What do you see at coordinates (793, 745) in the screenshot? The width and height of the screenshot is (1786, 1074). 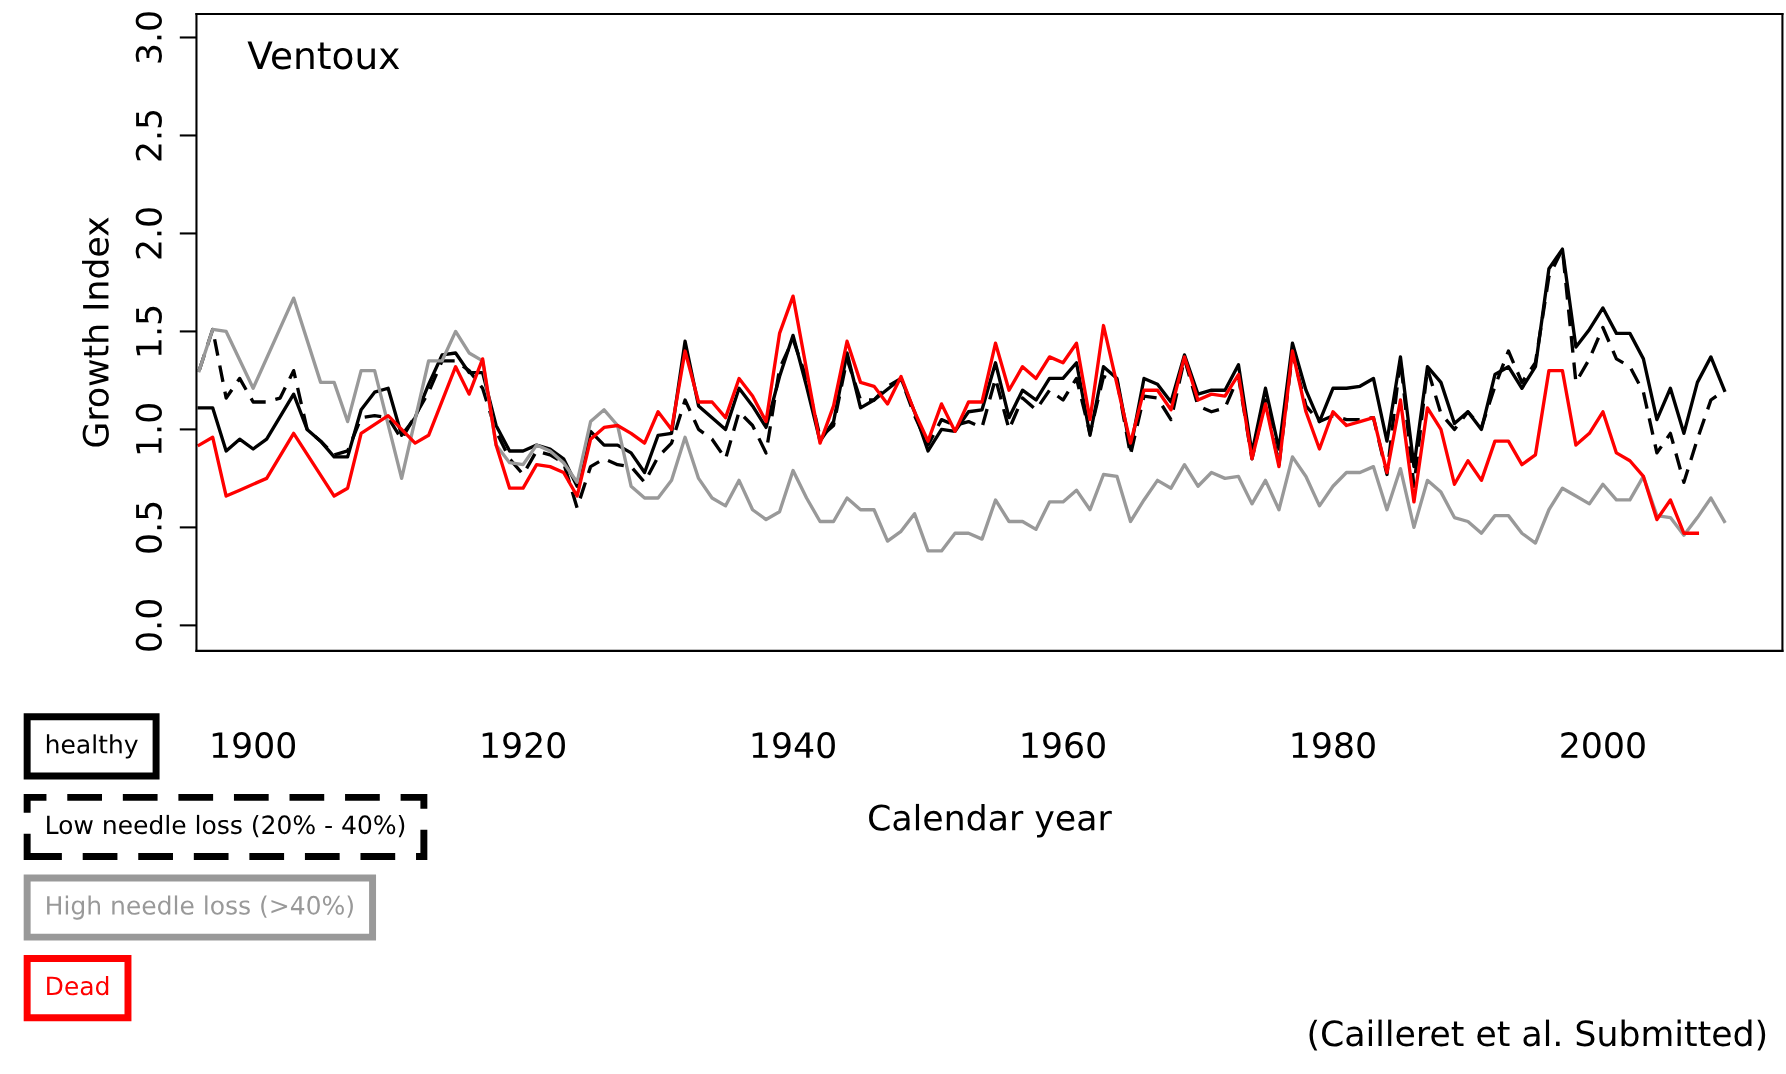 I see `x-tick-label: 1940` at bounding box center [793, 745].